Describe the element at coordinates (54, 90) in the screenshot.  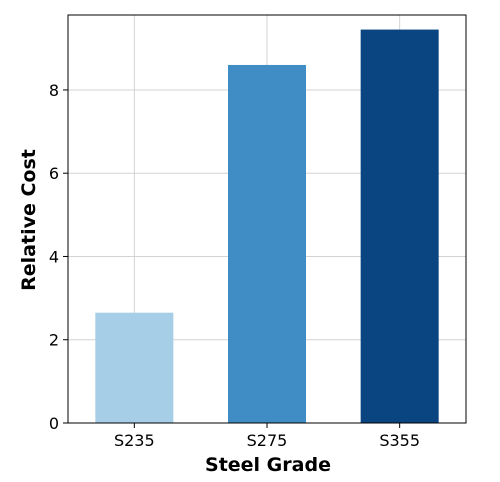
I see `y-tick-label: 8` at that location.